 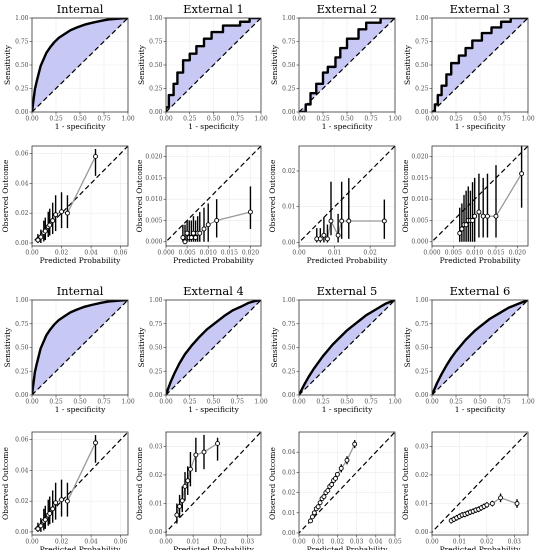 What do you see at coordinates (338, 542) in the screenshot?
I see `x-tick-label: 0.02` at bounding box center [338, 542].